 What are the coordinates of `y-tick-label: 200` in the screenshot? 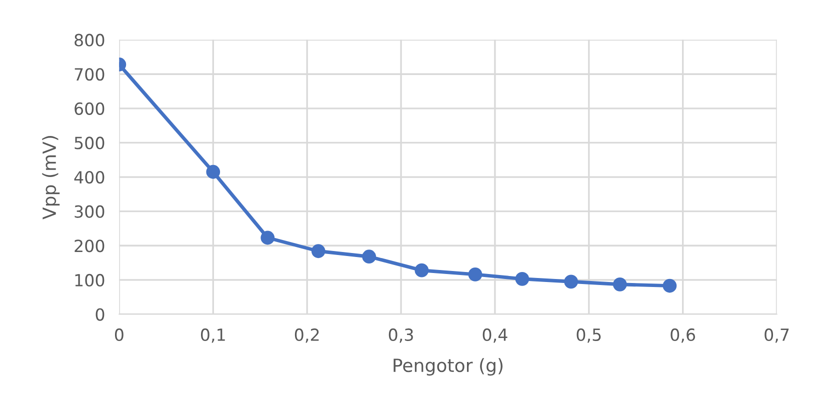 It's located at (89, 246).